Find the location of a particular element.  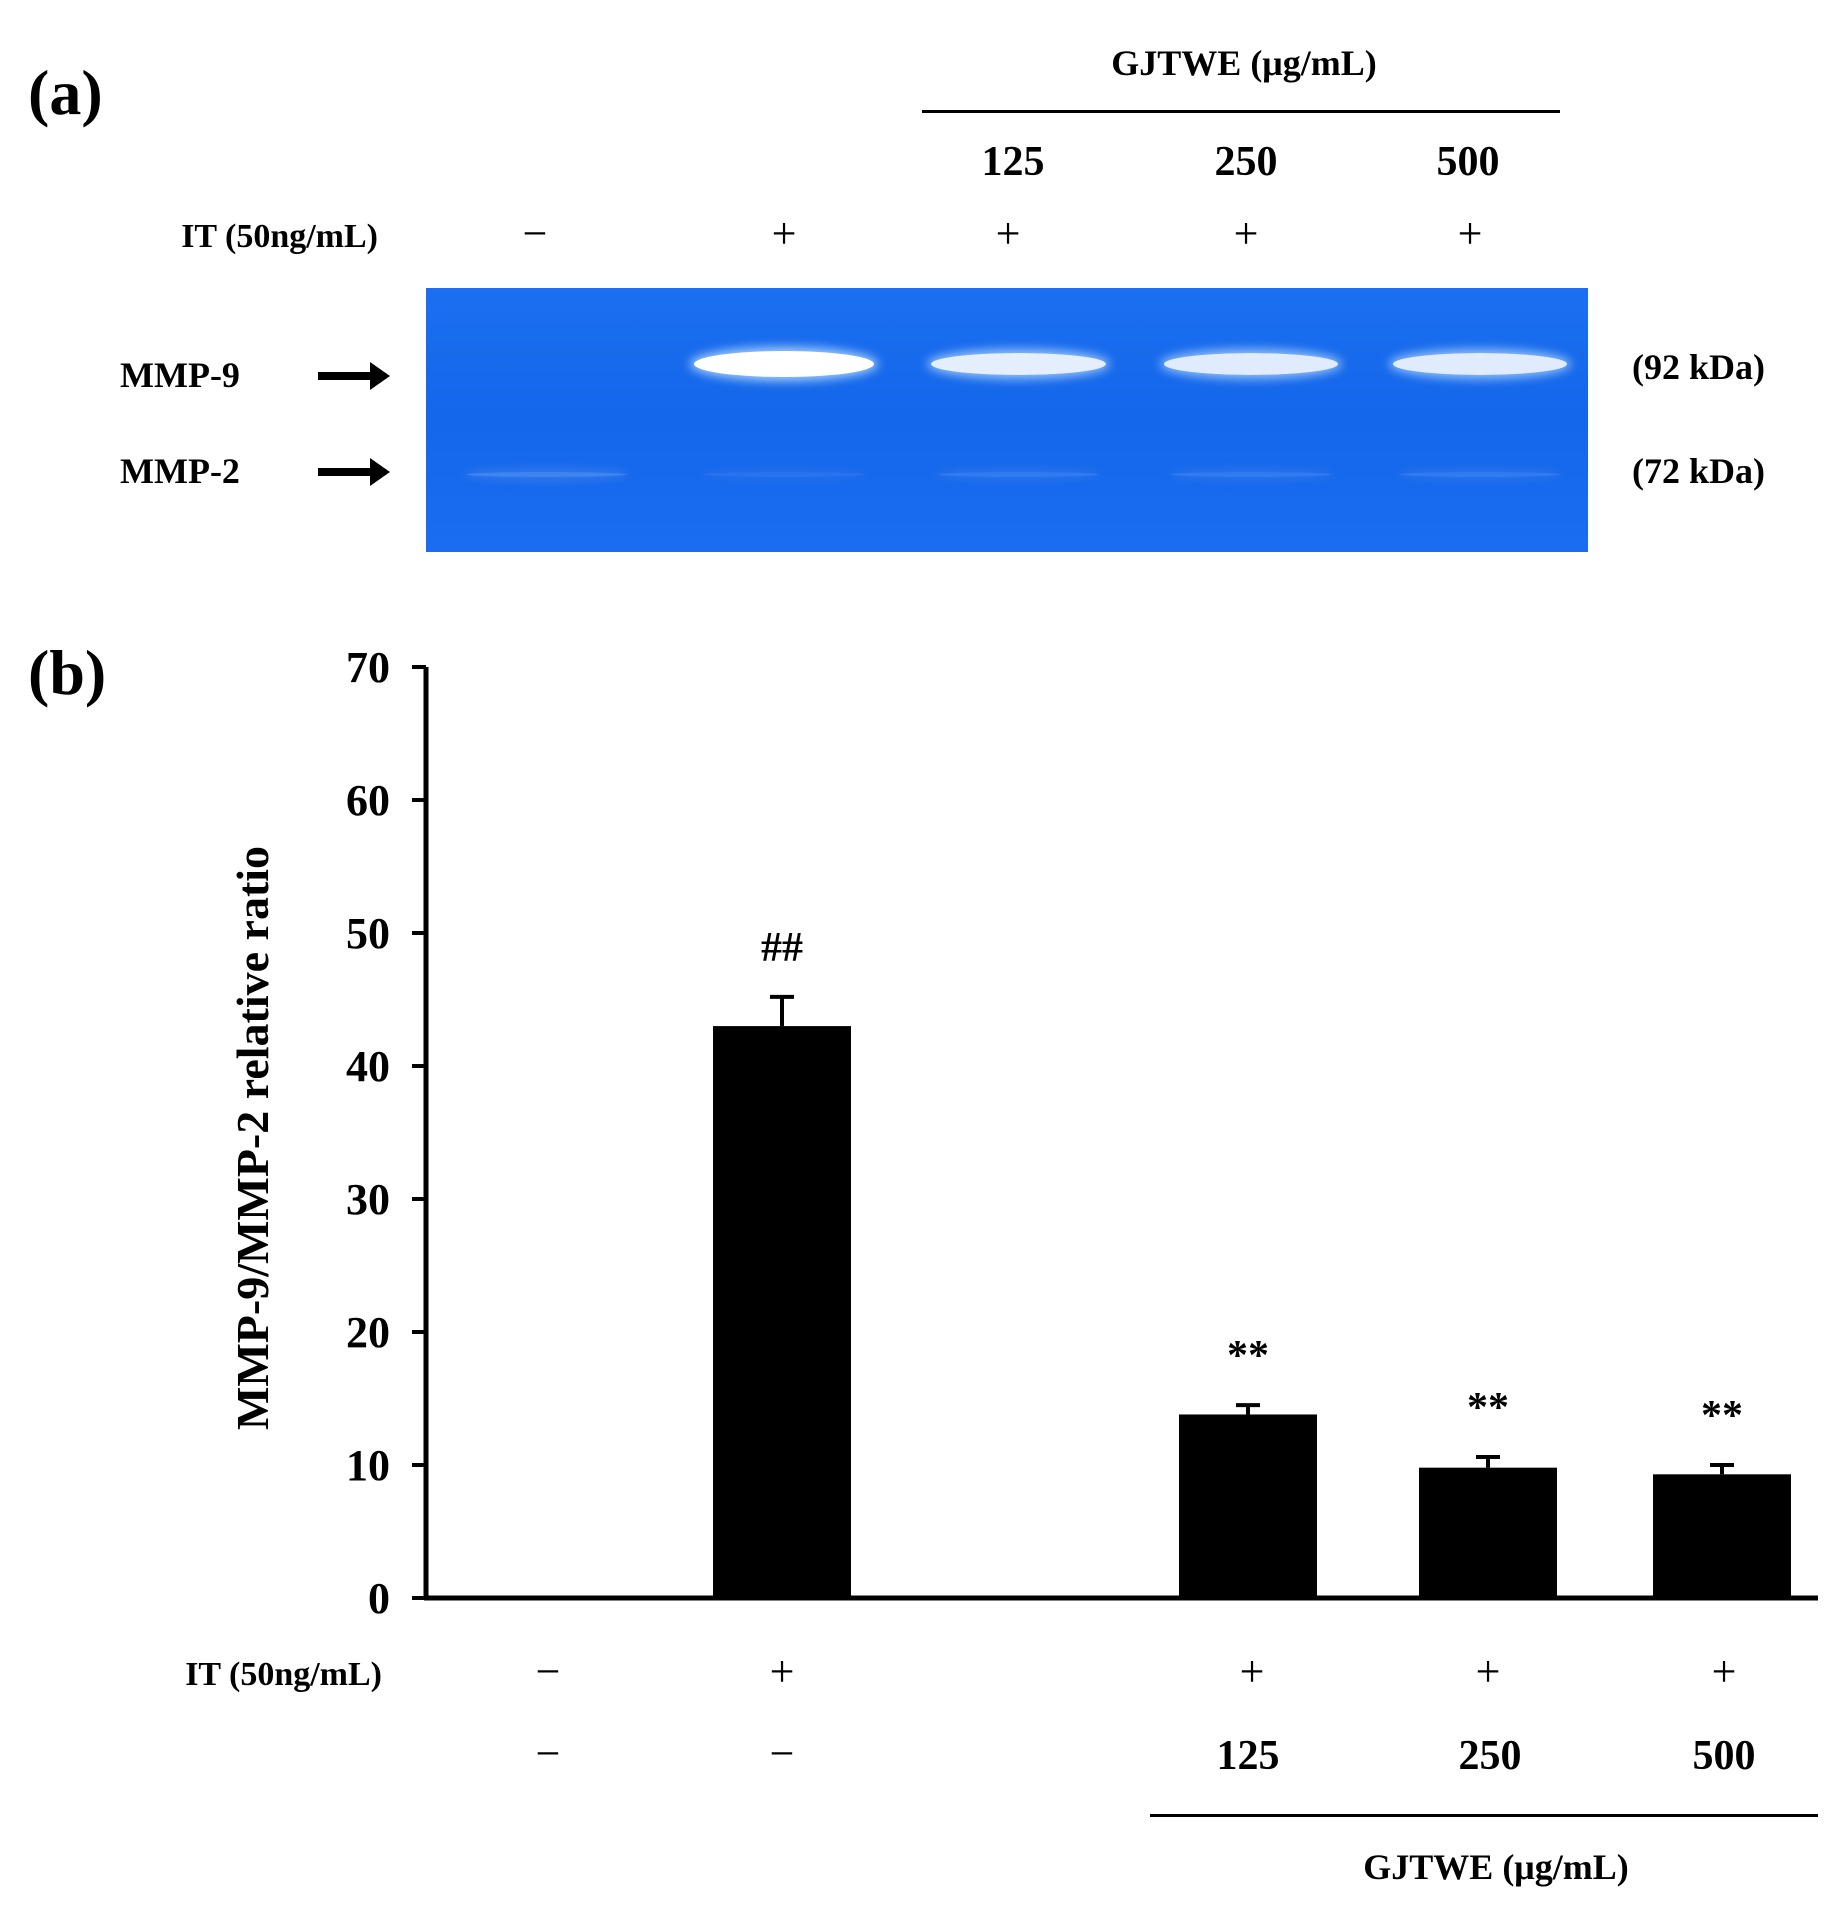

gel-it-sign-2: + is located at coordinates (784, 233).